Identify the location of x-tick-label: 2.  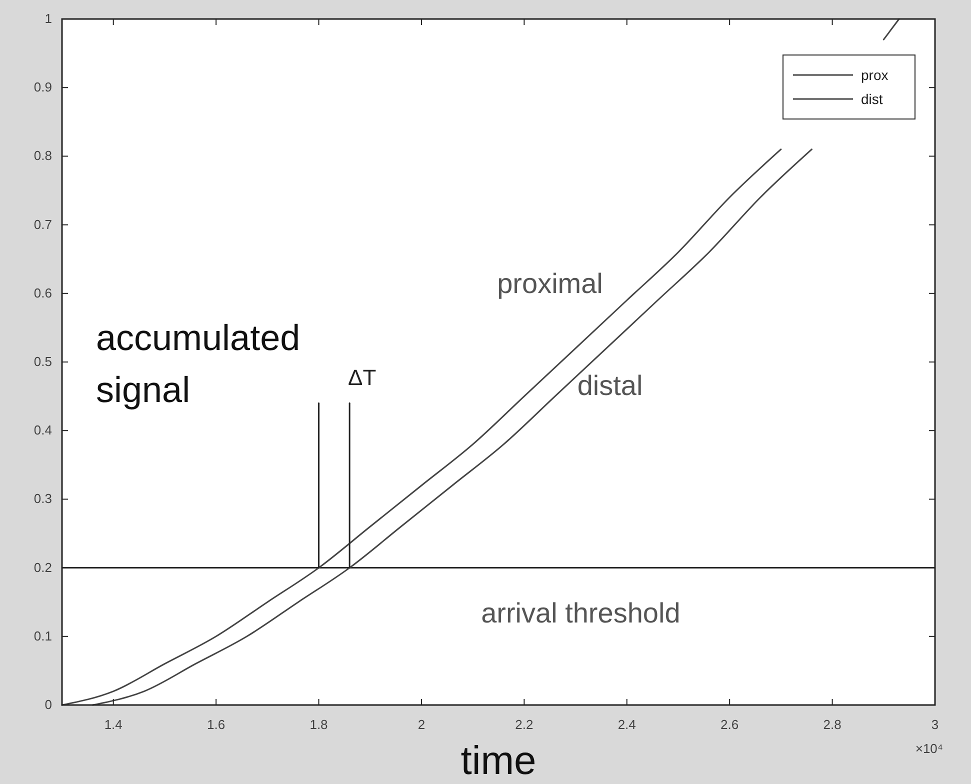
(422, 724).